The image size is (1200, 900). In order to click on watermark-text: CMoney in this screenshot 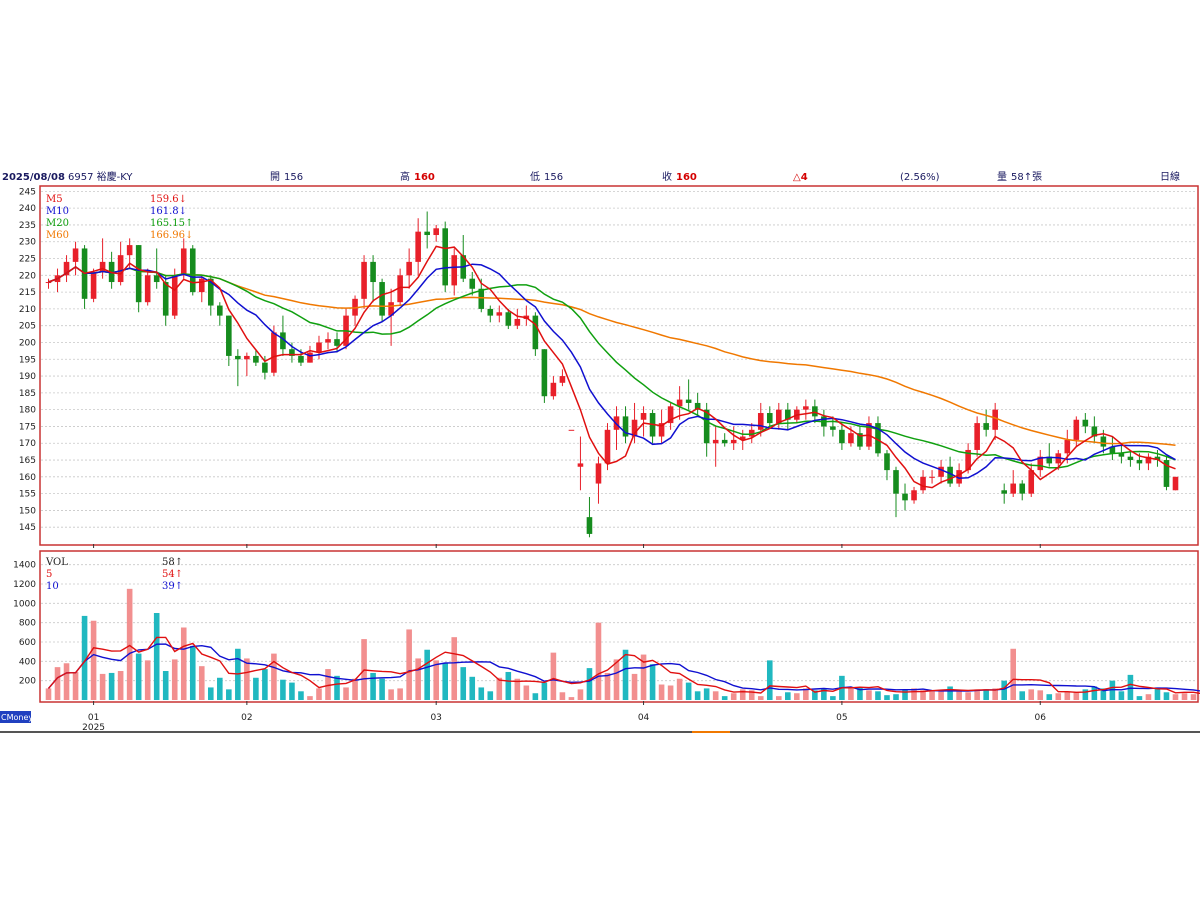, I will do `click(17, 717)`.